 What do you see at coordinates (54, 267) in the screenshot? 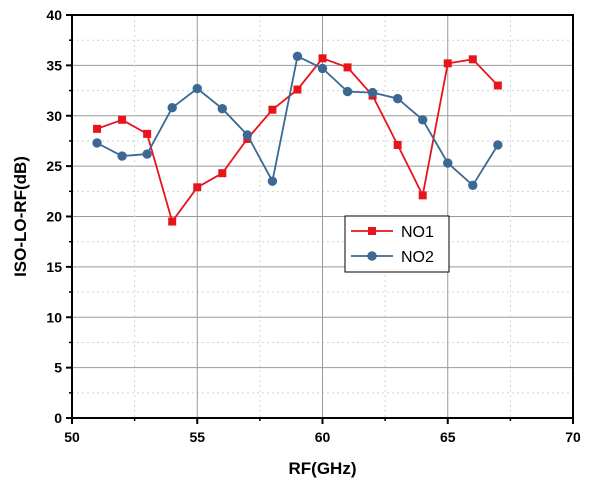
I see `y-tick-label: 15` at bounding box center [54, 267].